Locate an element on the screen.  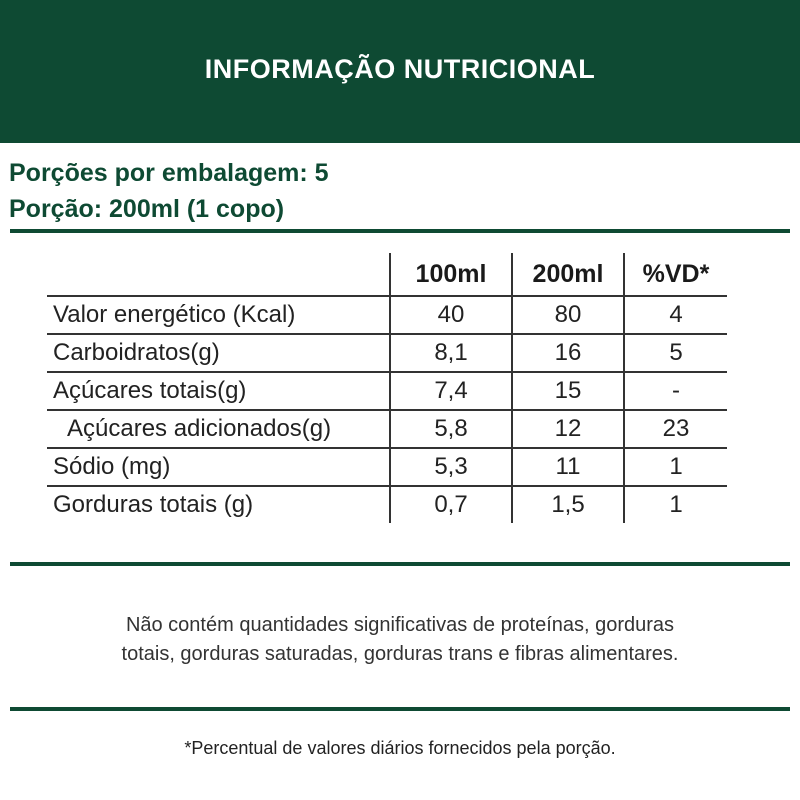
table-row: Sódio (mg) 5,3 11 1 is located at coordinates (387, 466).